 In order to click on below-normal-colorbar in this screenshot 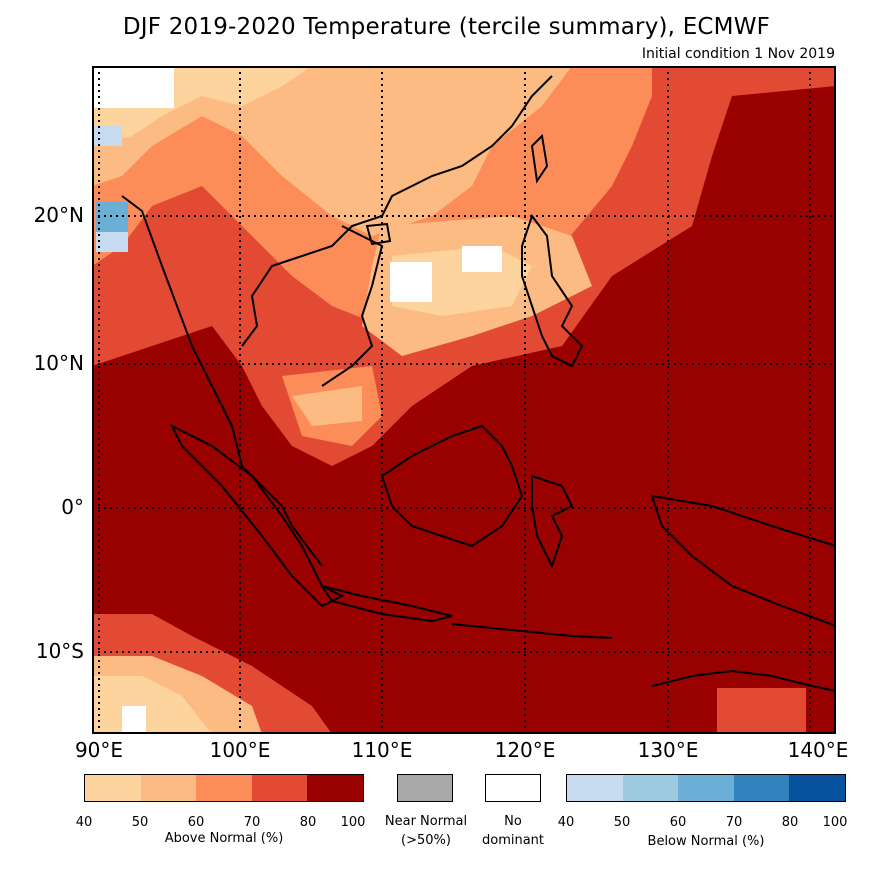, I will do `click(706, 788)`.